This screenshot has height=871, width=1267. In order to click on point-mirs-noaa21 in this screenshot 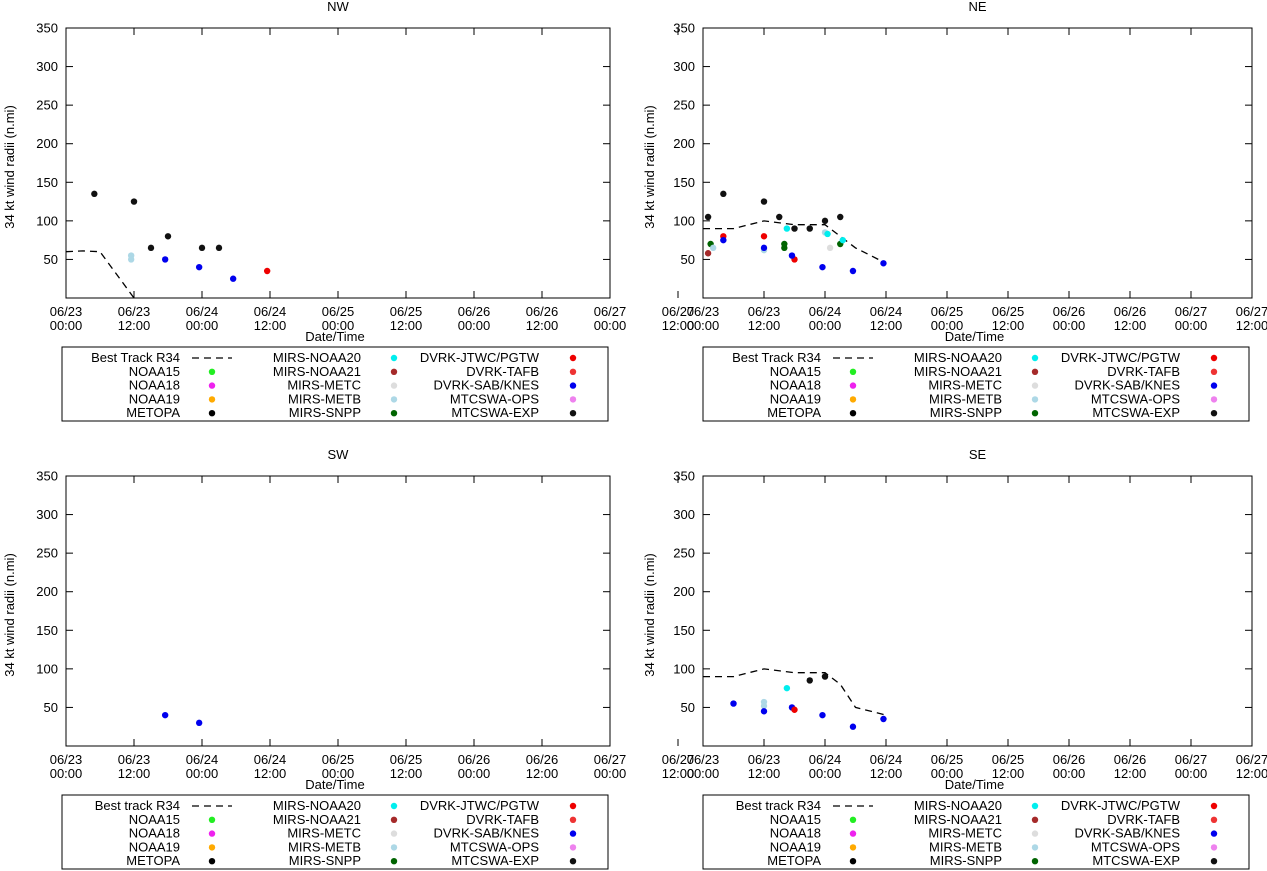, I will do `click(708, 253)`.